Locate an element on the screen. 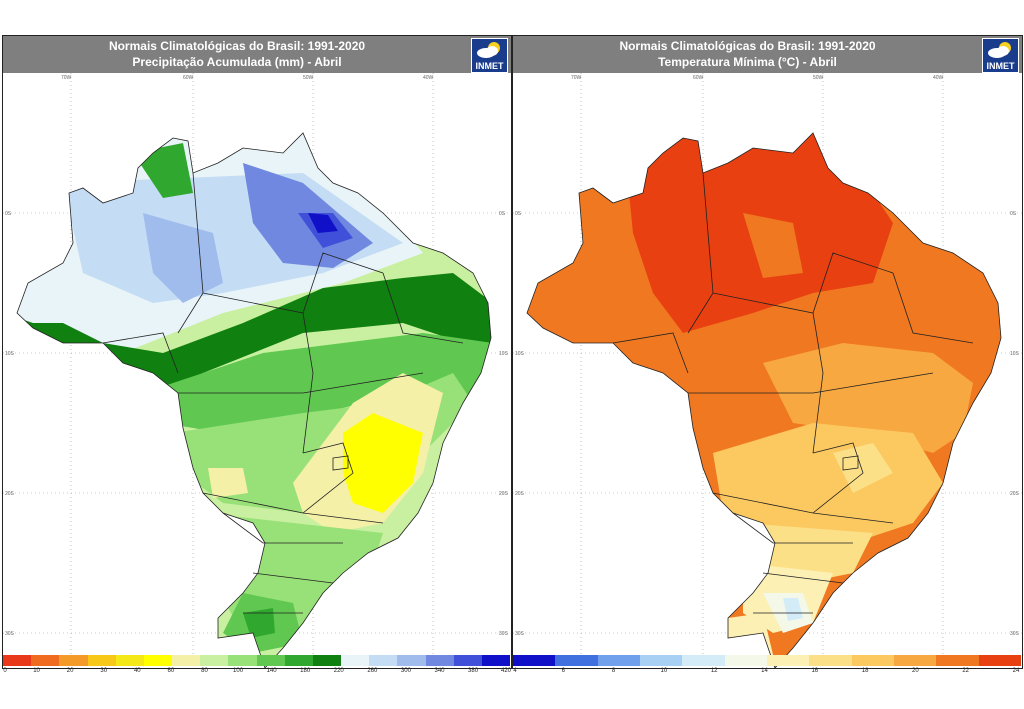 This screenshot has width=1024, height=709. colorbar-tick-label: 24 is located at coordinates (1016, 671).